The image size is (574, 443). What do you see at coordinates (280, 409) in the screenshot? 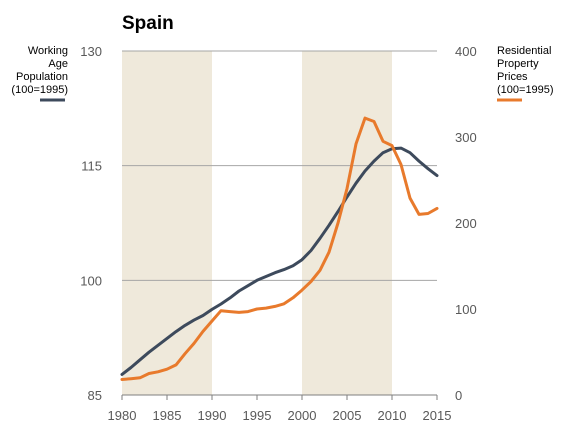
I see `x-axis-ticks: 1980 1985 1990 1995 2000 2005 2010 2015` at bounding box center [280, 409].